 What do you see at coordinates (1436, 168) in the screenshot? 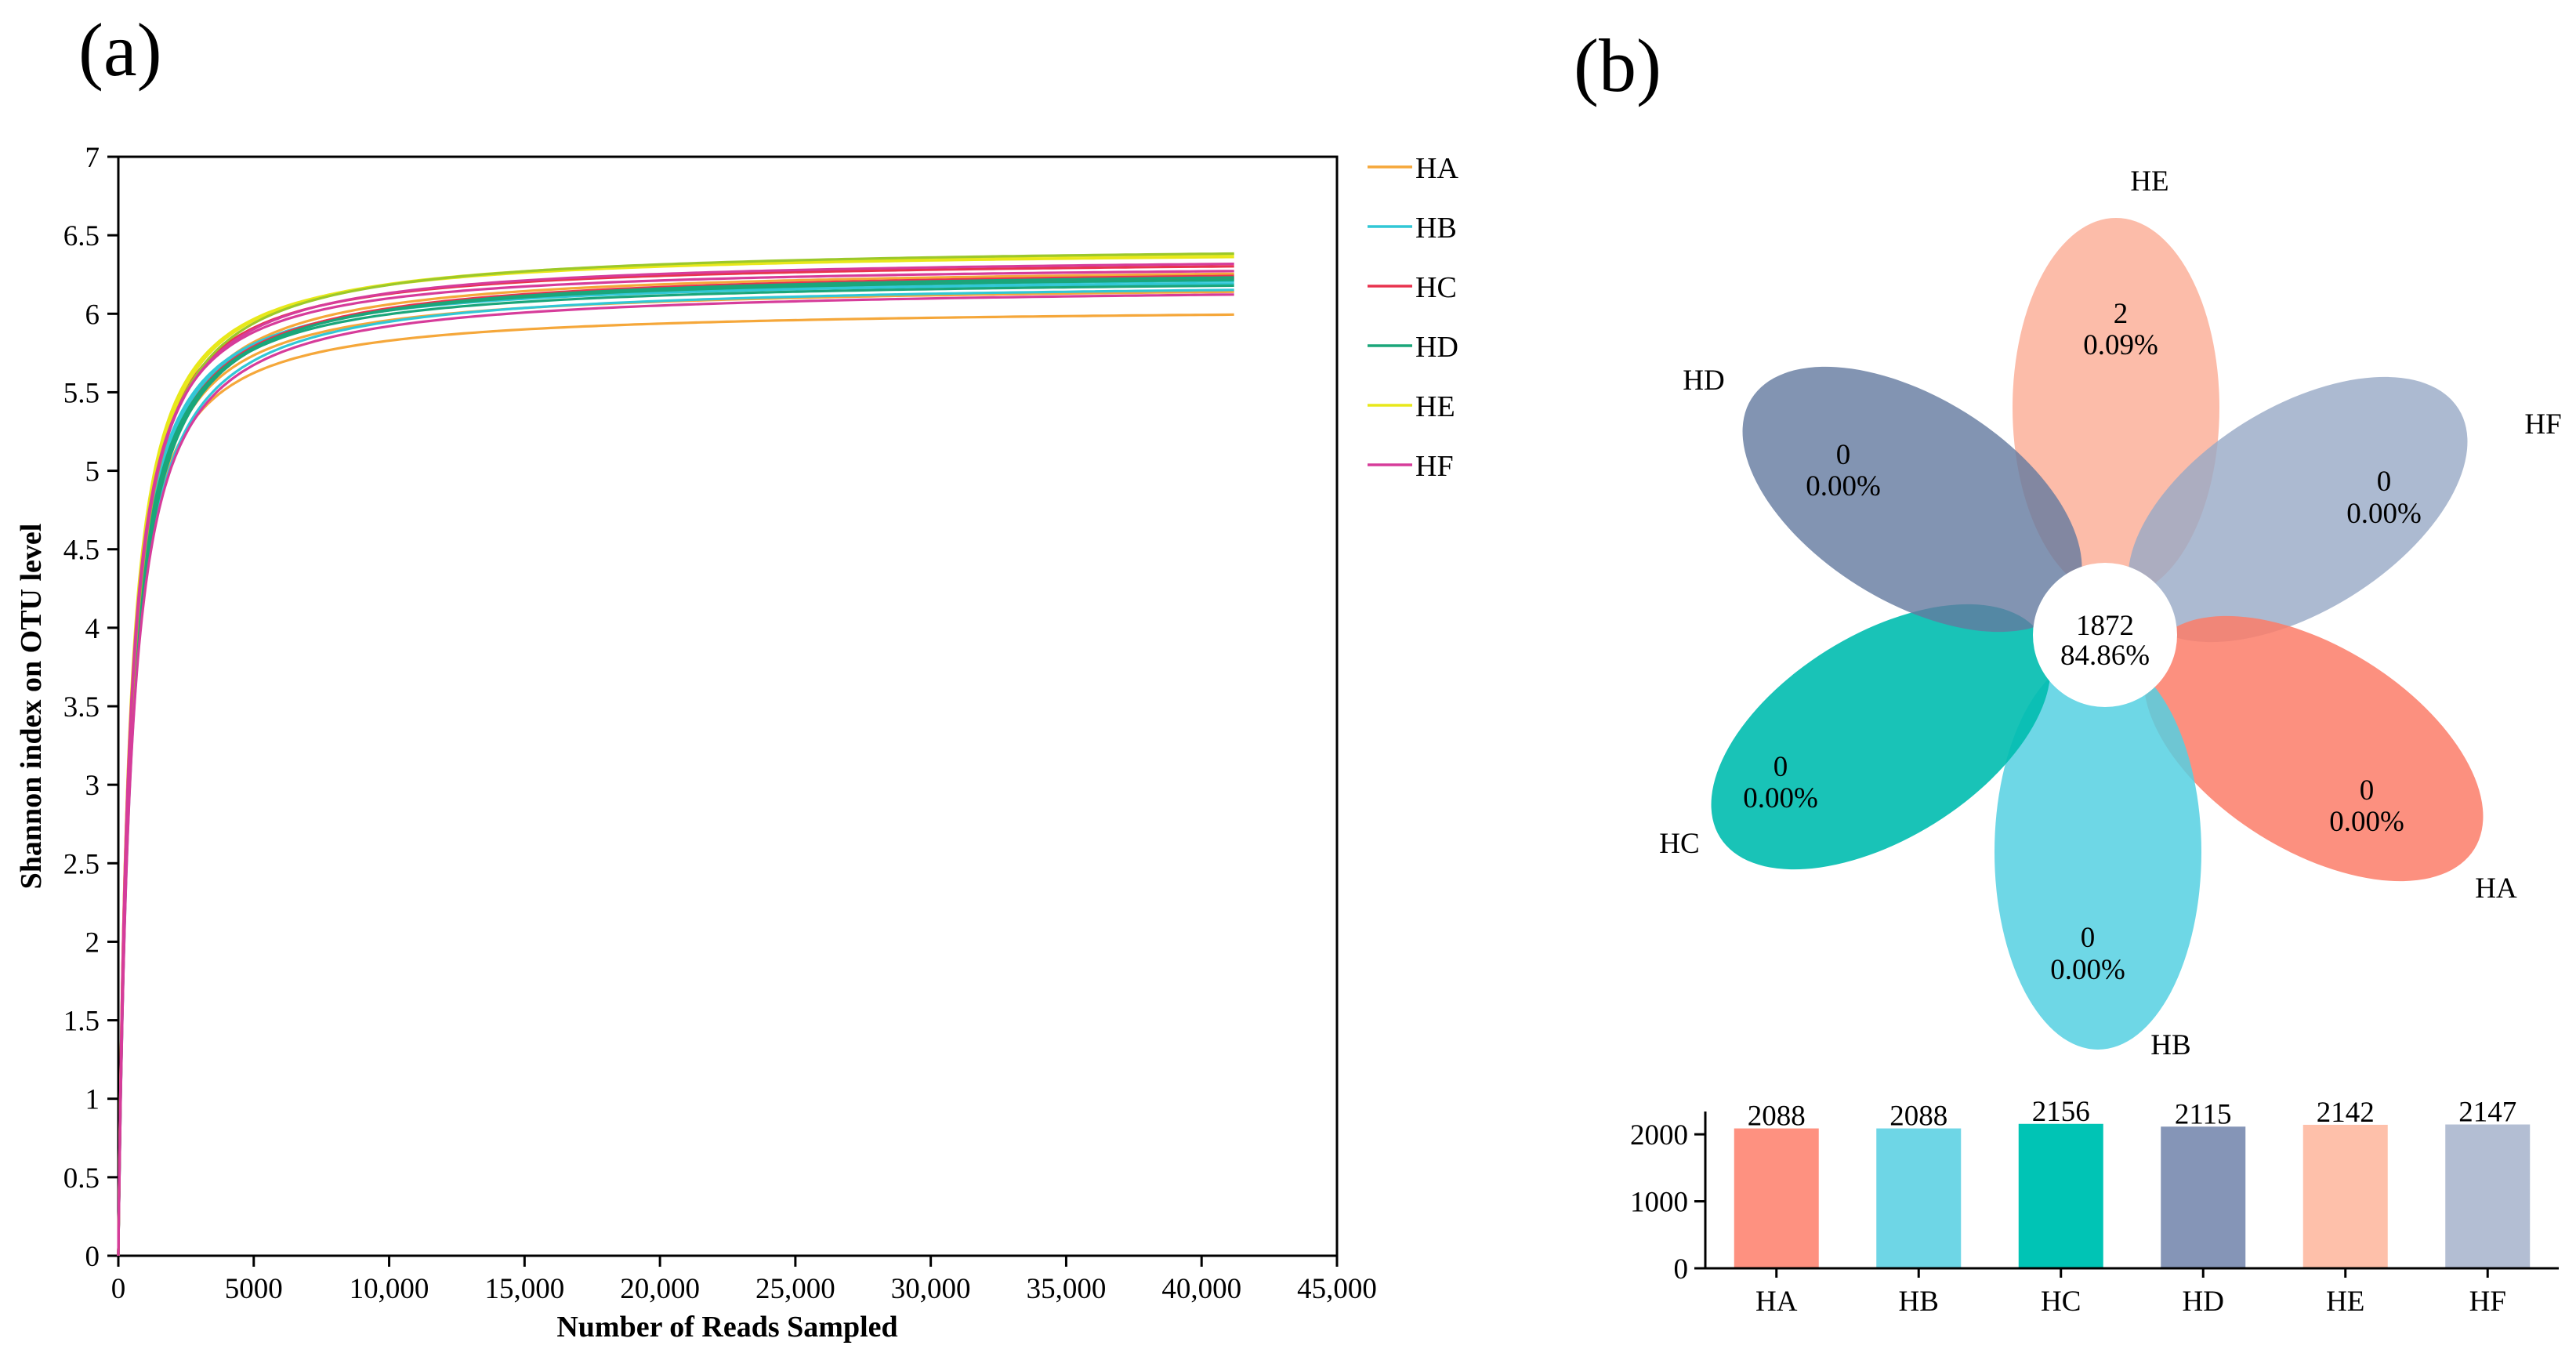
I see `legend-label-ha: HA` at bounding box center [1436, 168].